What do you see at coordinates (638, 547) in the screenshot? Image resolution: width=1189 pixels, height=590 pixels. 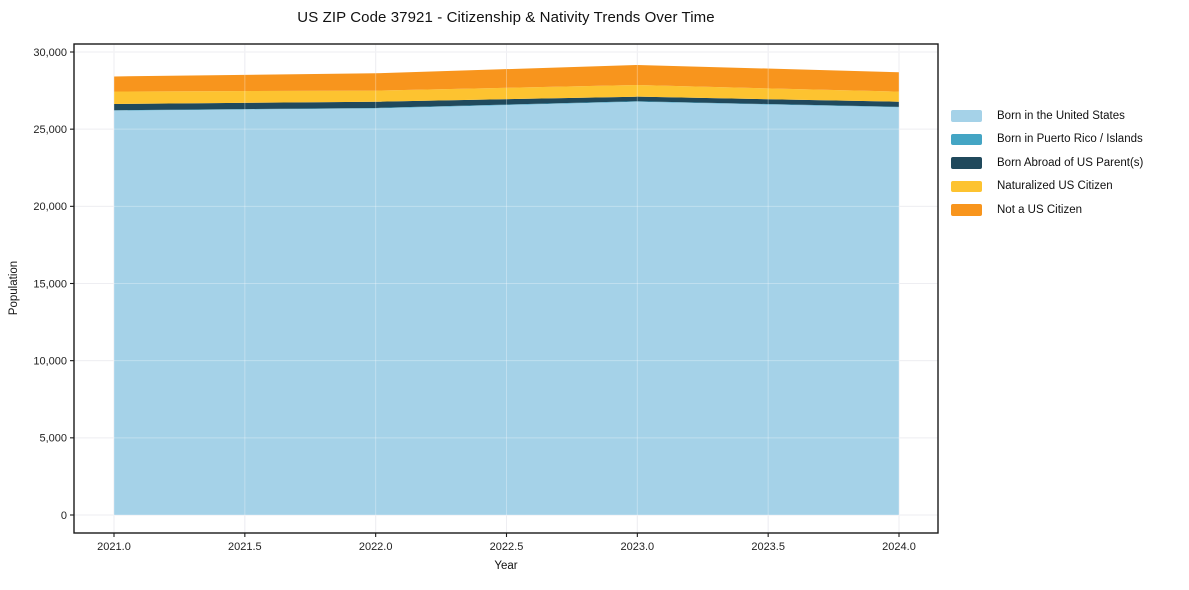 I see `x-tick-label: 2023.0` at bounding box center [638, 547].